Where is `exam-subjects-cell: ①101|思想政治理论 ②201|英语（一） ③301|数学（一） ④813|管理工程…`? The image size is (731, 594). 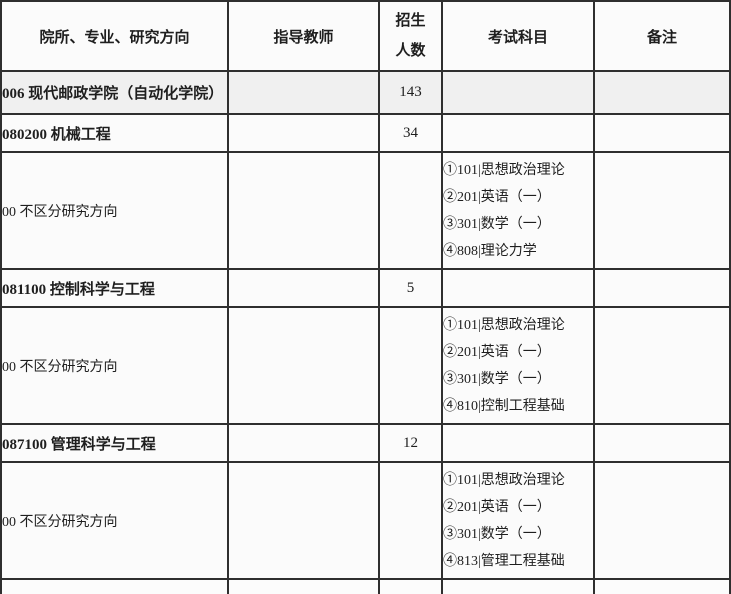 exam-subjects-cell: ①101|思想政治理论 ②201|英语（一） ③301|数学（一） ④813|管理工程… is located at coordinates (518, 520).